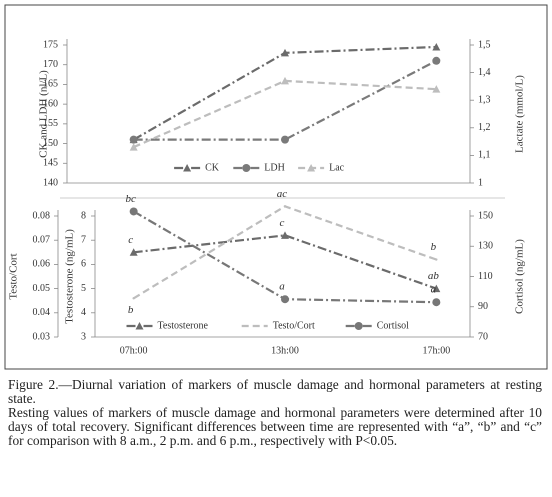 This screenshot has width=552, height=497. I want to click on legend-label: Testo/Cort, so click(294, 325).